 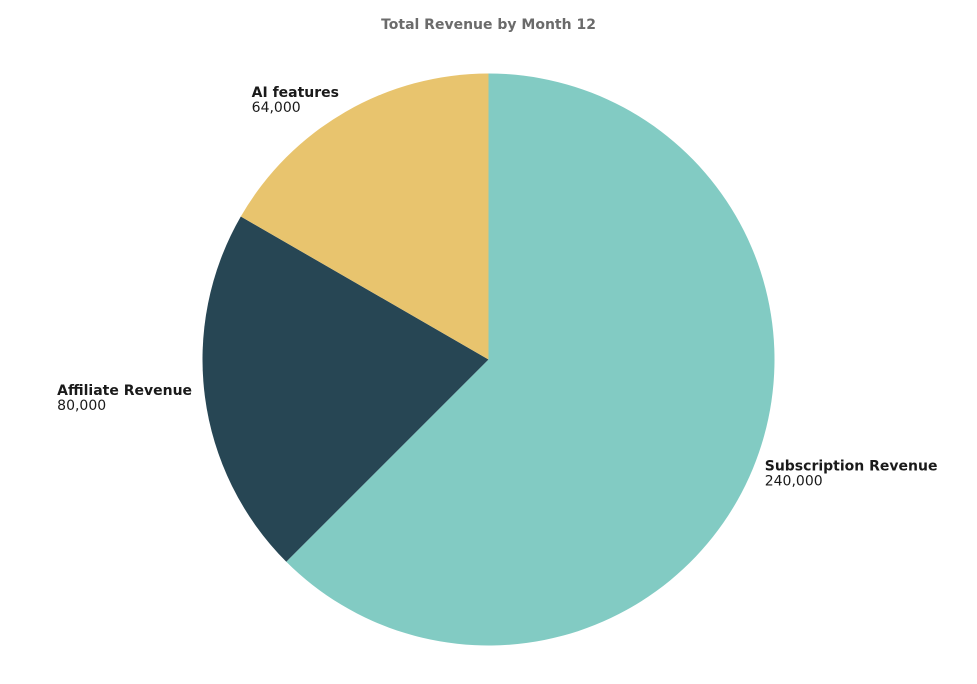 I want to click on slice-label-ai-features: AI features, so click(x=295, y=93).